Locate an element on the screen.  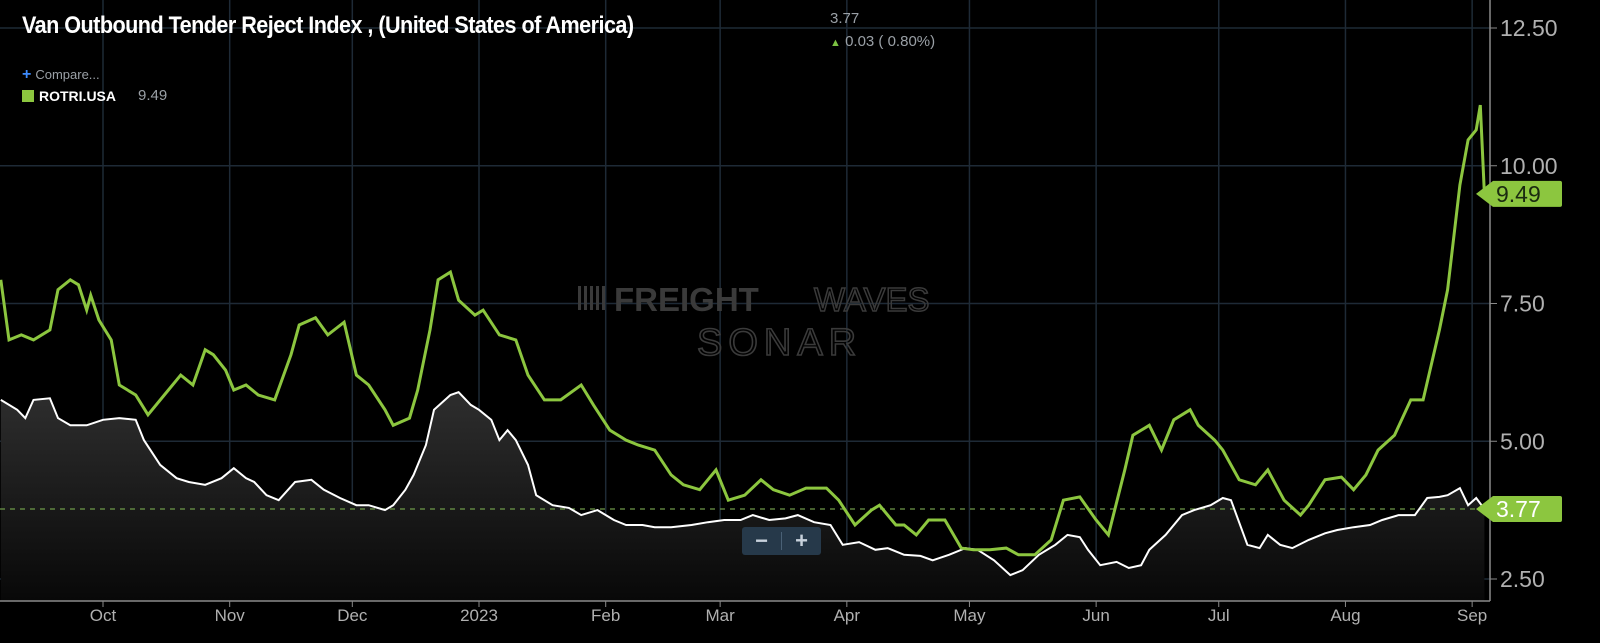
x-tick-label: Nov is located at coordinates (230, 615).